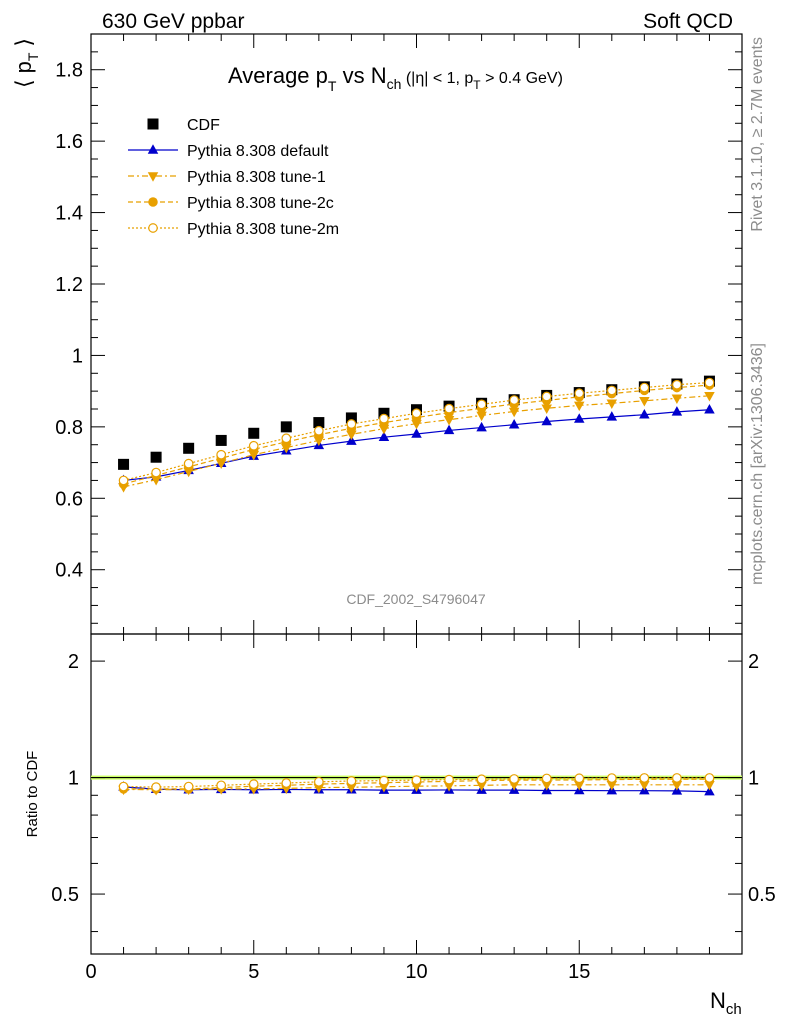  What do you see at coordinates (253, 972) in the screenshot?
I see `x-tick-label: 5` at bounding box center [253, 972].